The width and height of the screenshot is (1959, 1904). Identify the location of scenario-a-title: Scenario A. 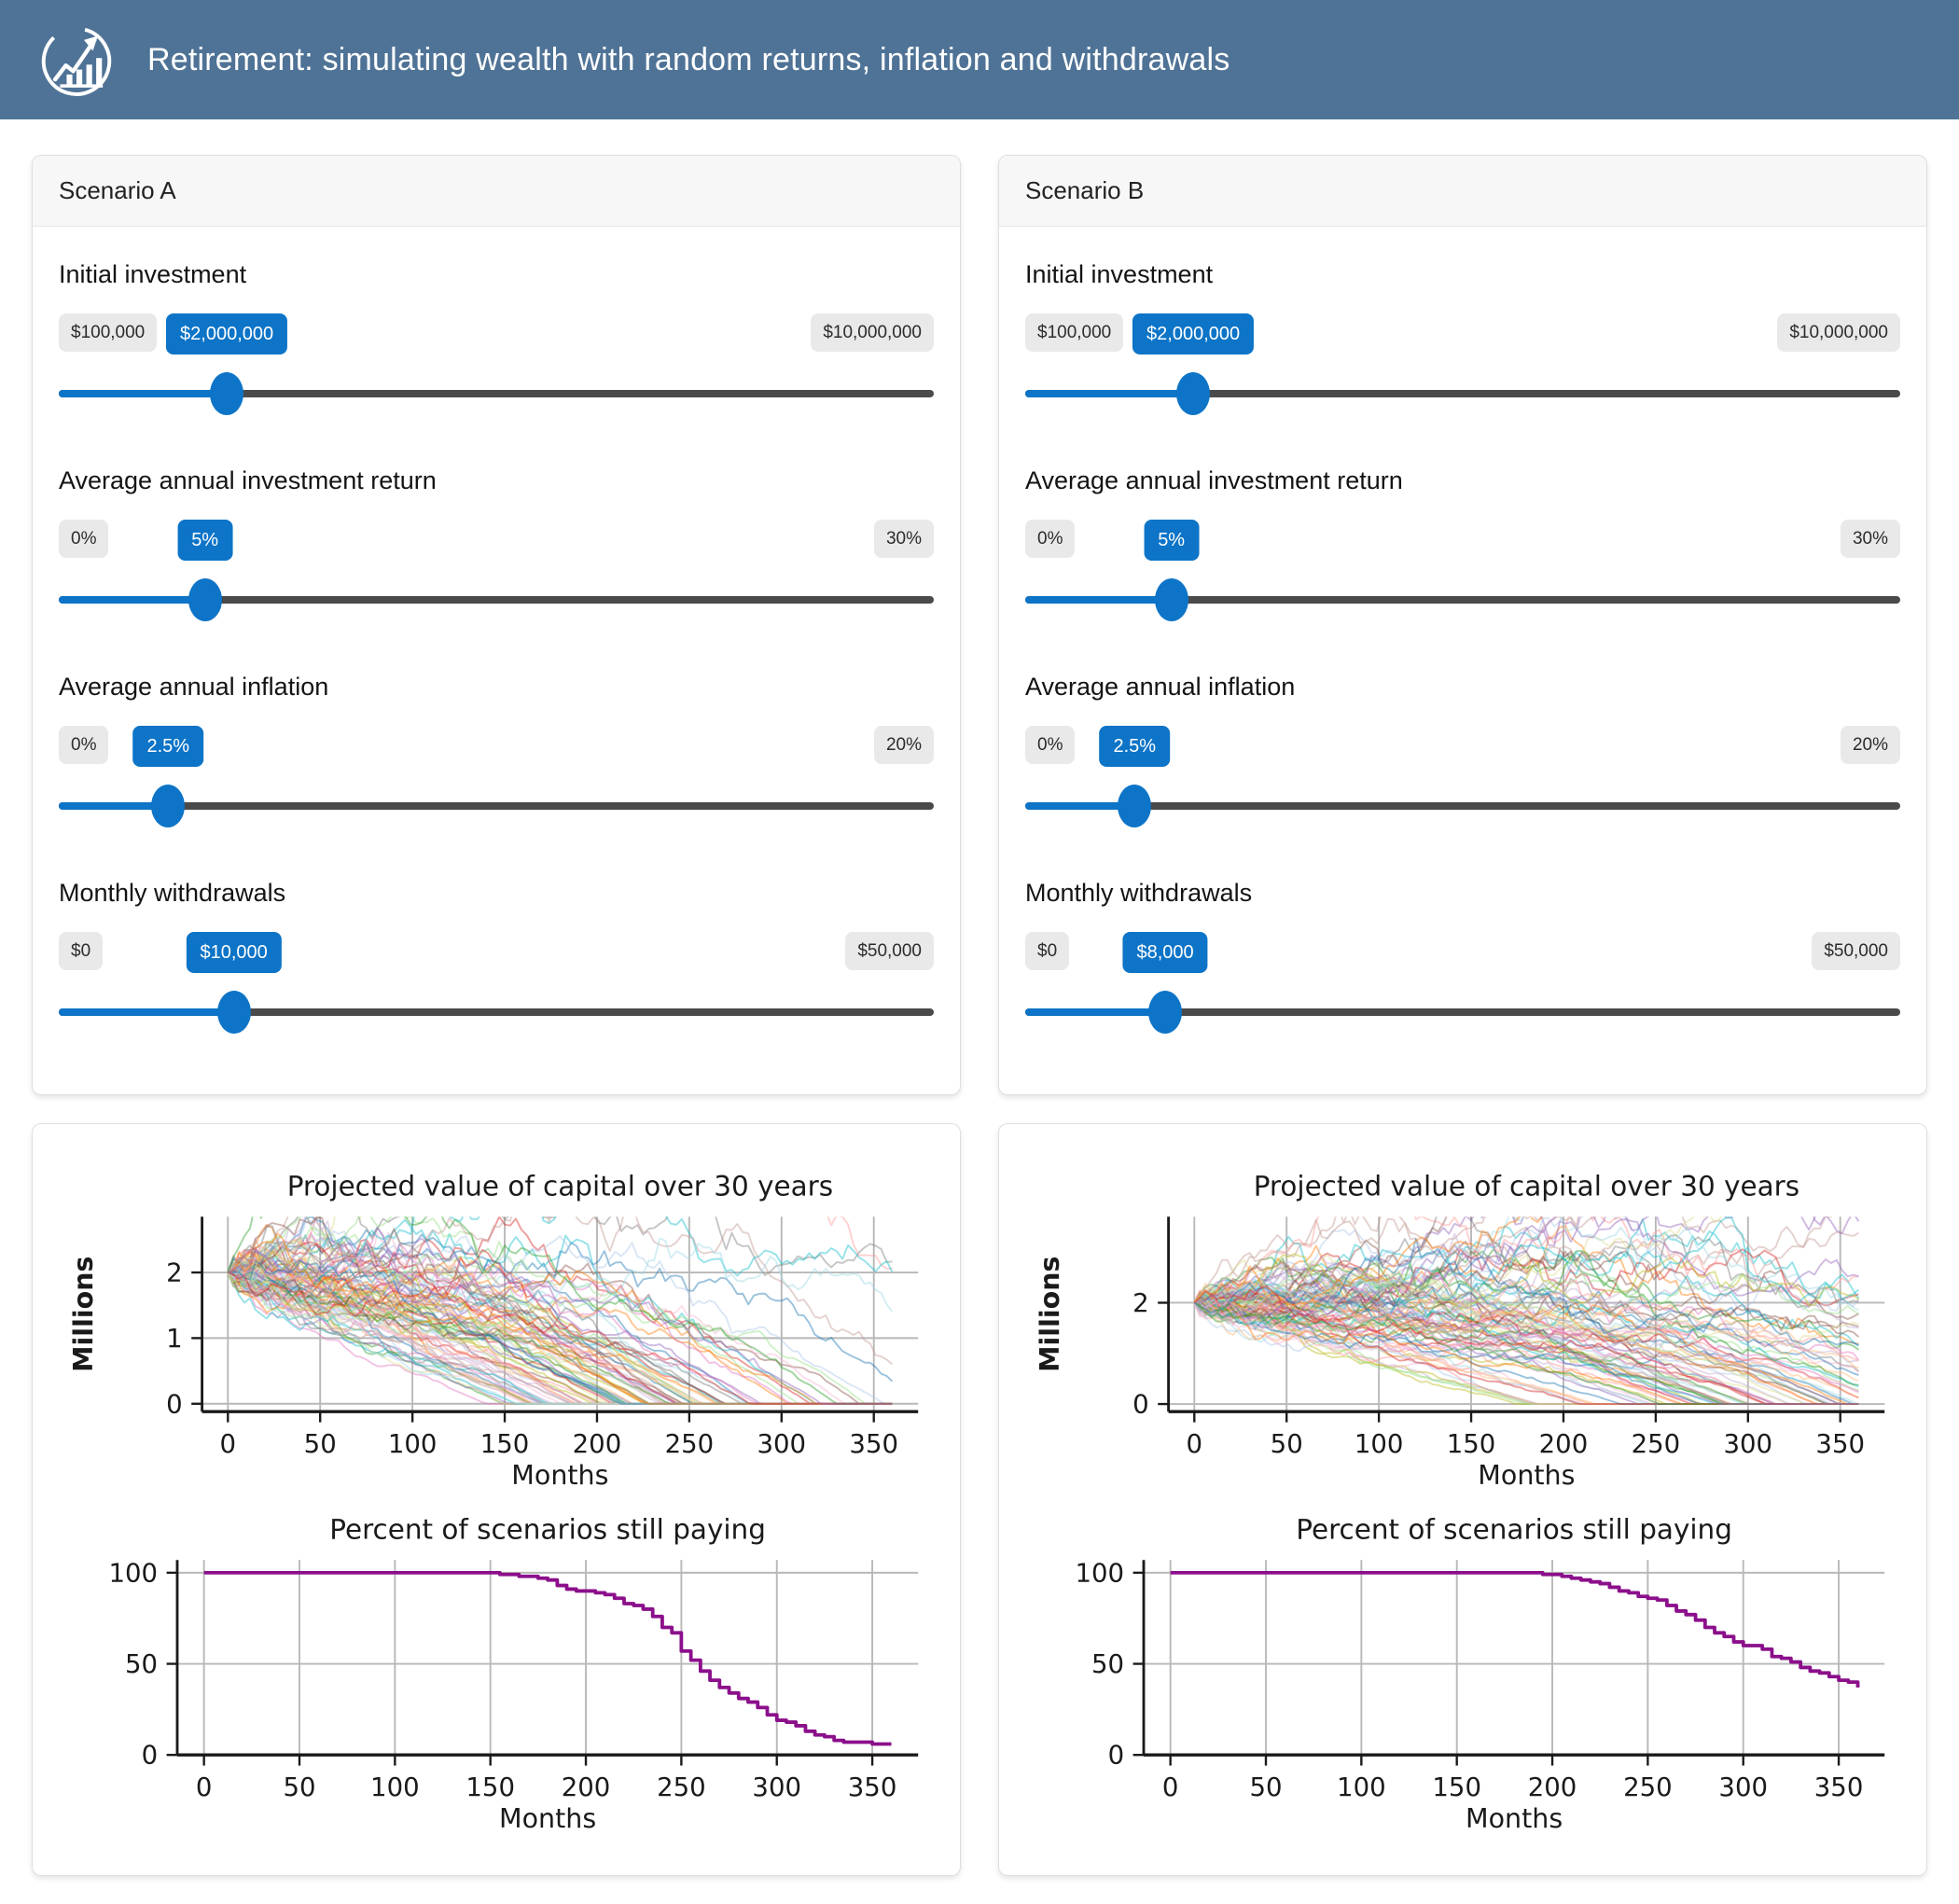
(496, 191).